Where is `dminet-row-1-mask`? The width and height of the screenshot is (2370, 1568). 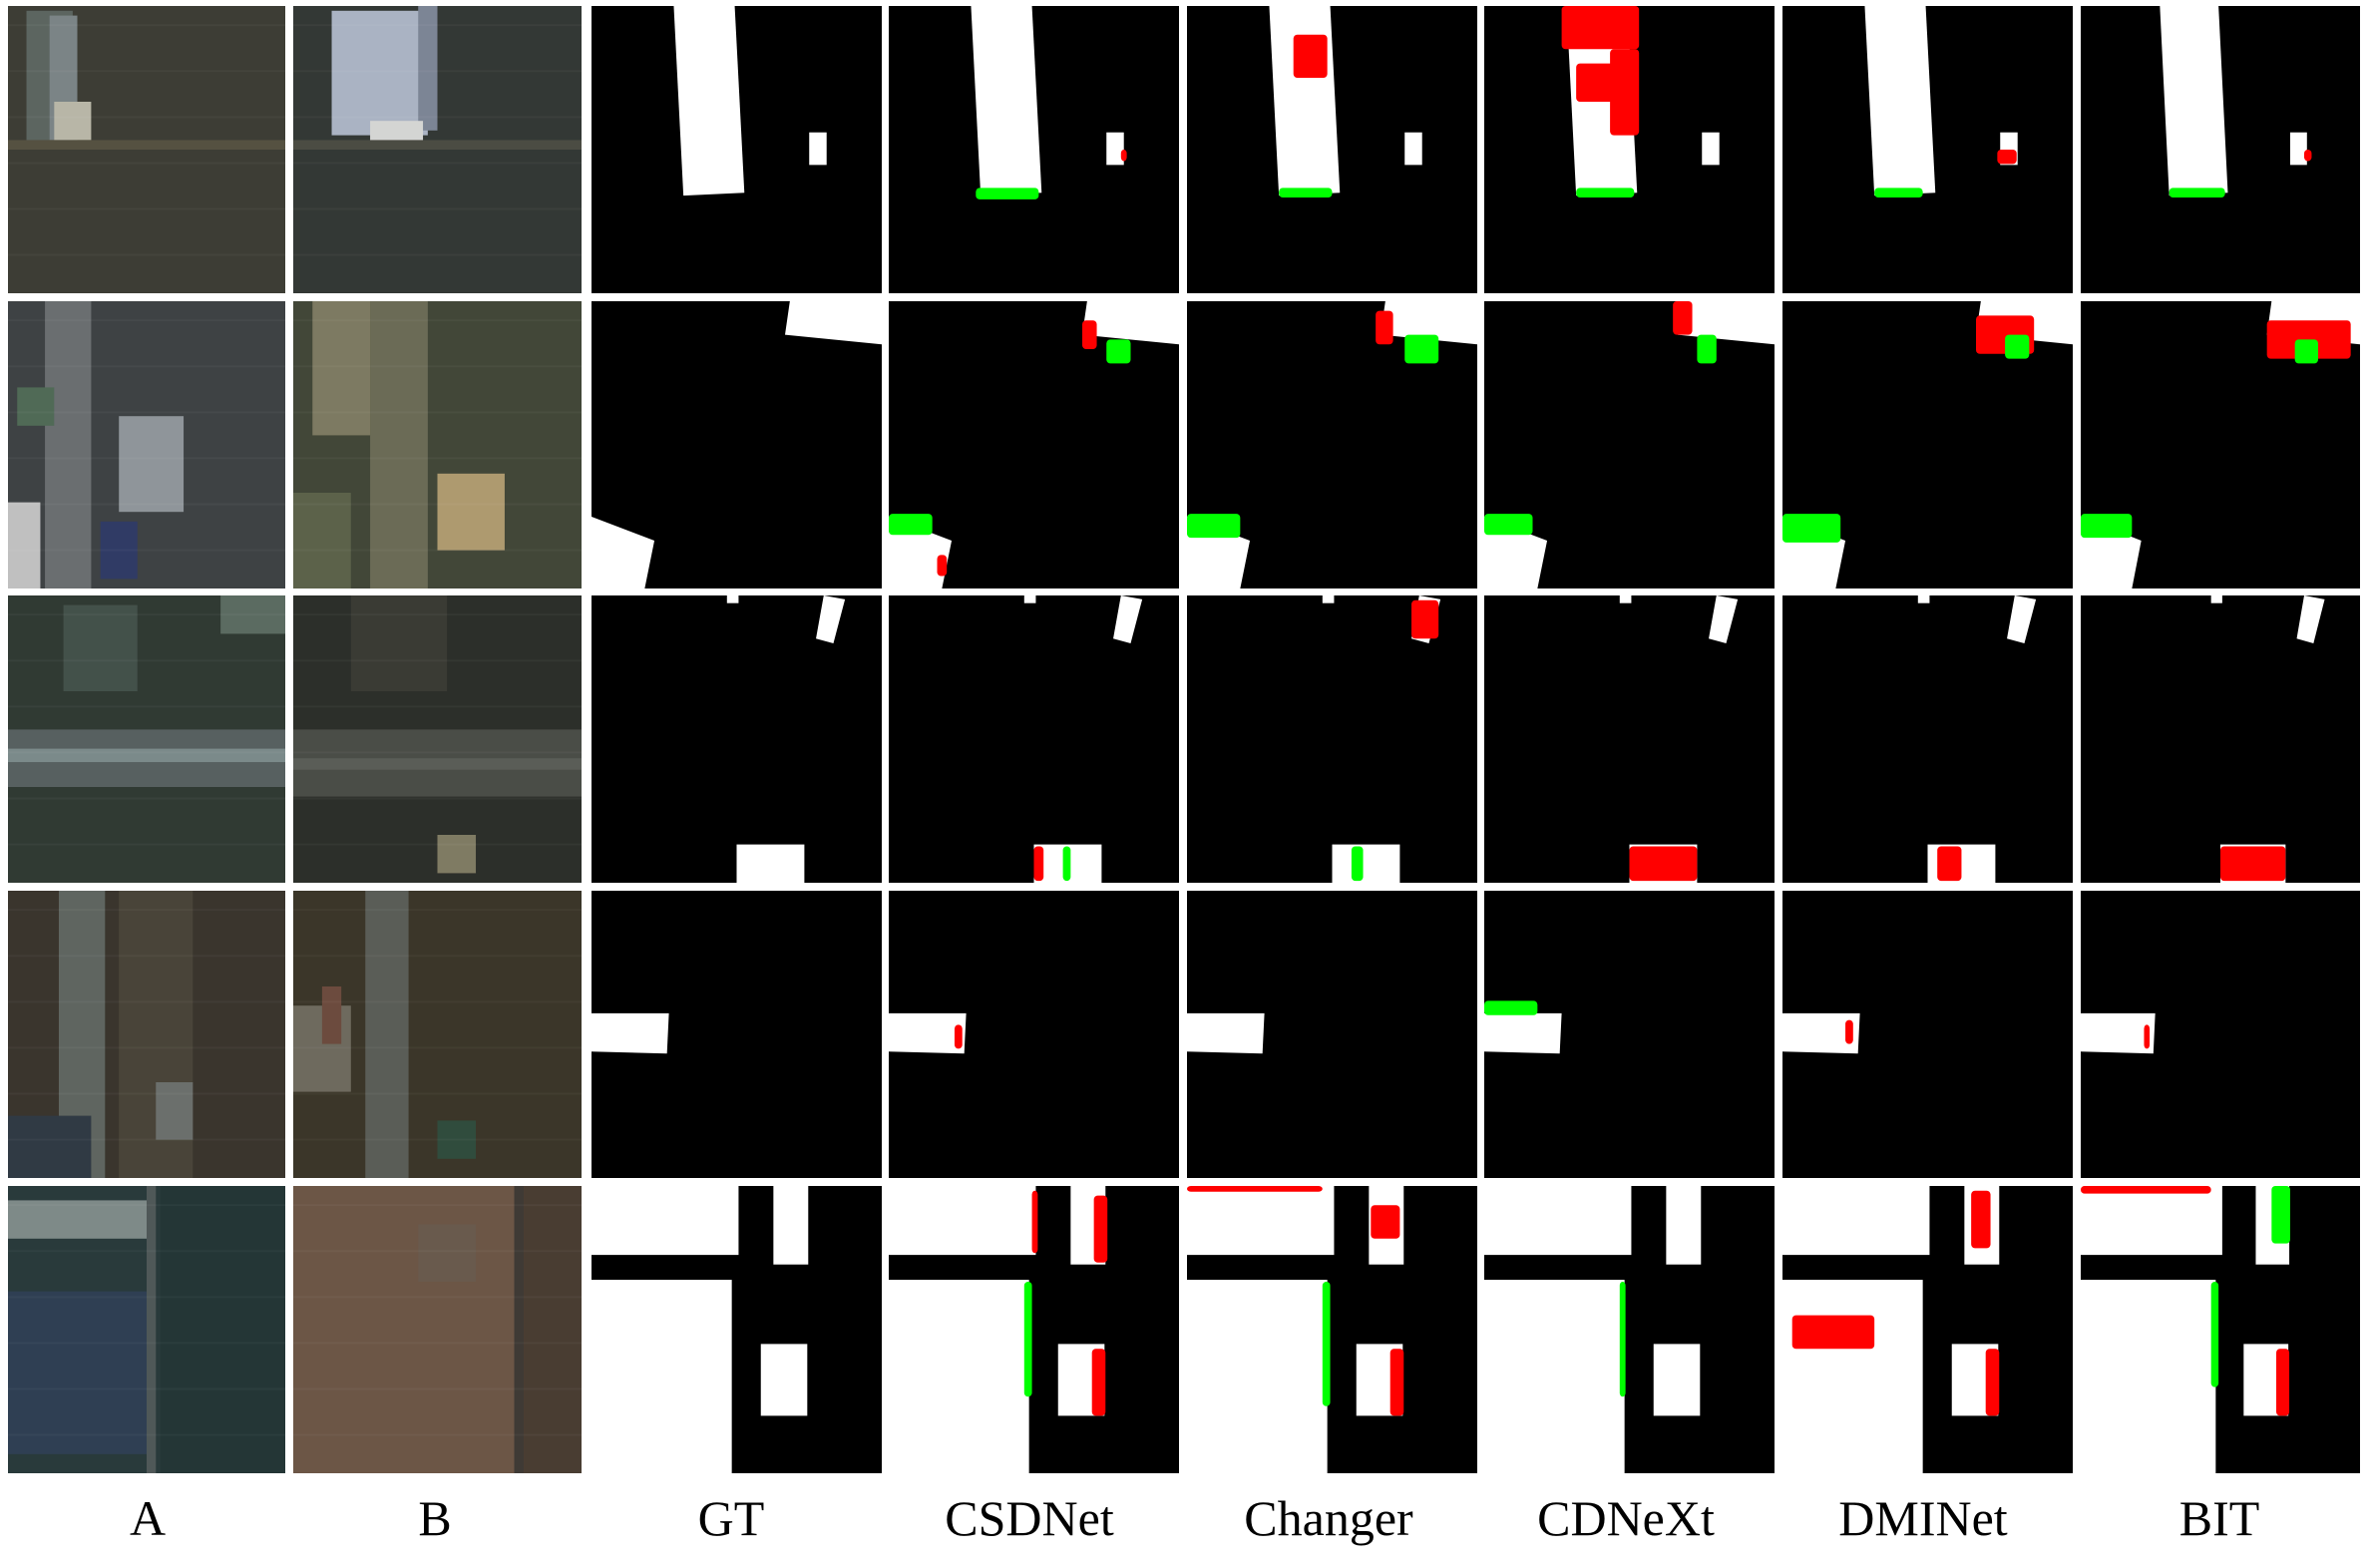 dminet-row-1-mask is located at coordinates (1927, 150).